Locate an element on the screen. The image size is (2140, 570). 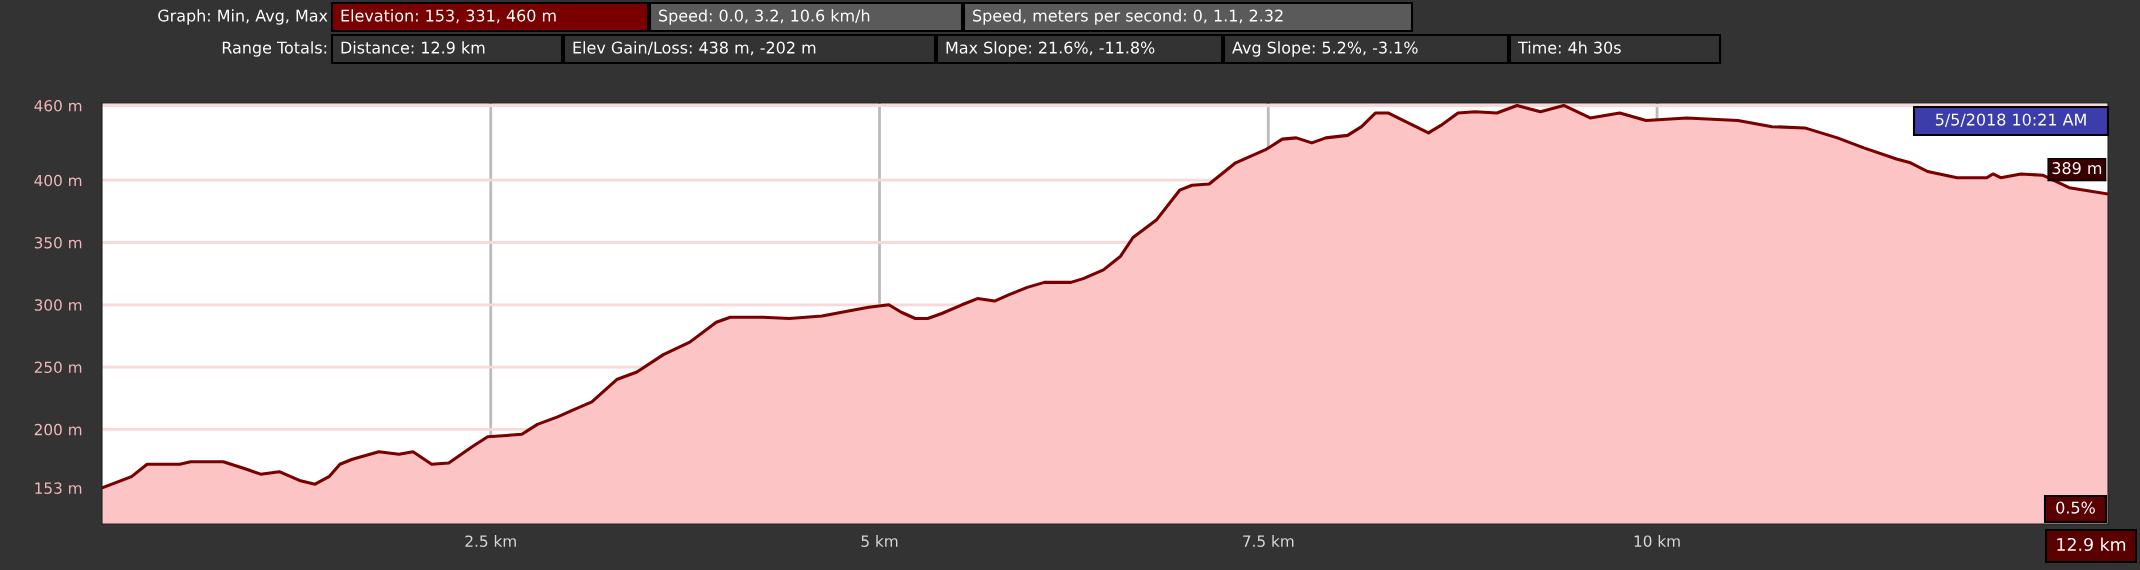
x-tick-label: 10 km is located at coordinates (1657, 541).